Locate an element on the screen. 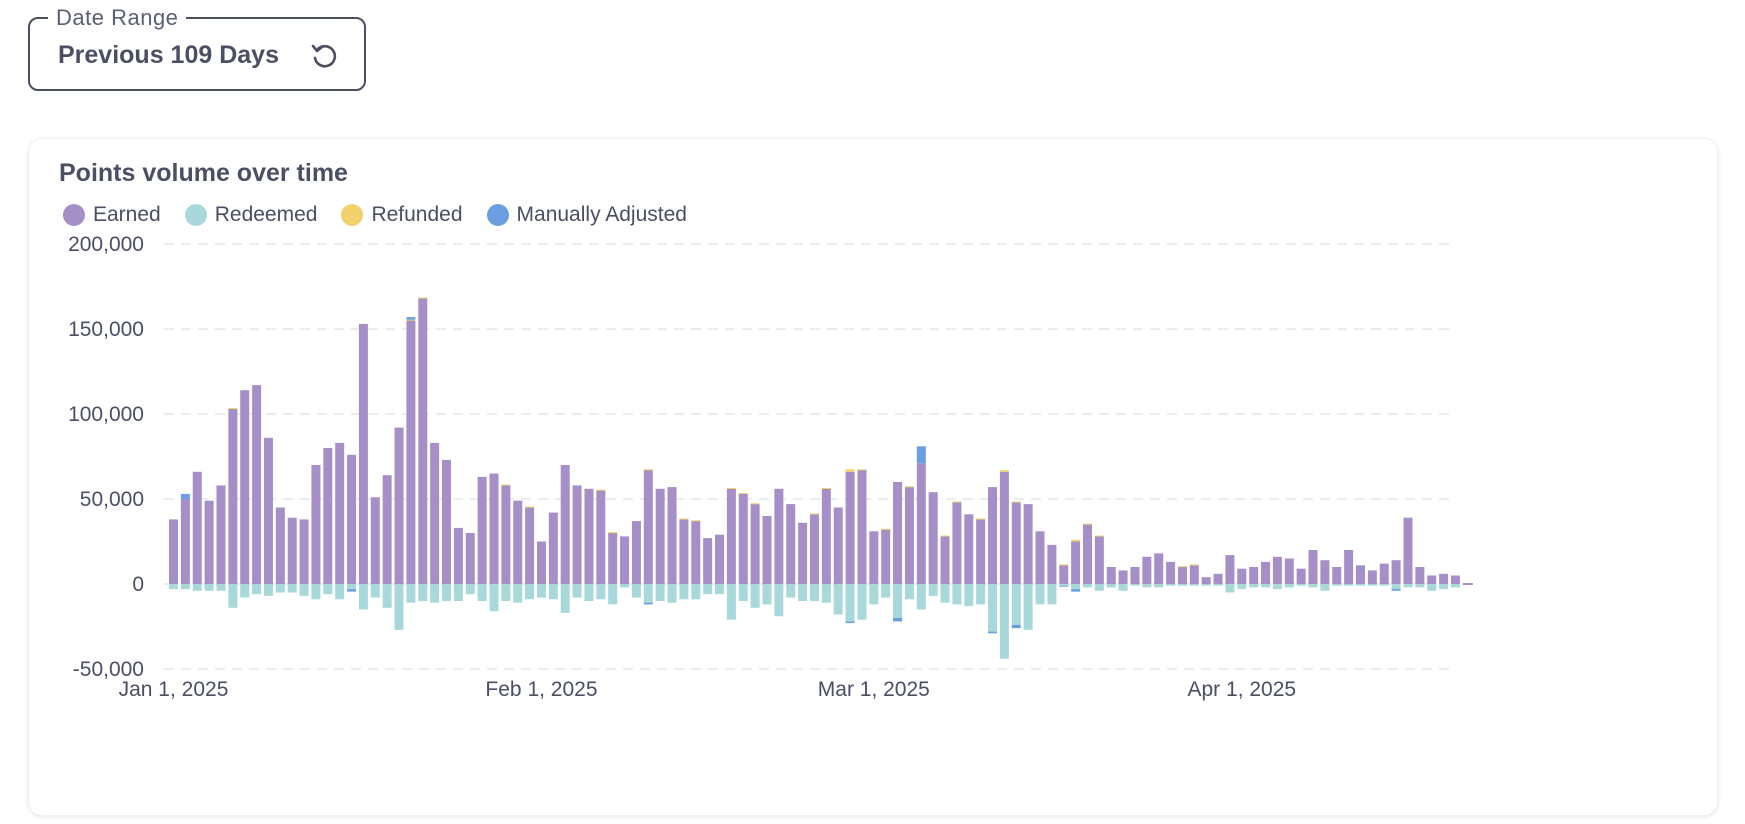 The height and width of the screenshot is (824, 1745). date-range-filter: Date Range Previous 109 Days is located at coordinates (197, 48).